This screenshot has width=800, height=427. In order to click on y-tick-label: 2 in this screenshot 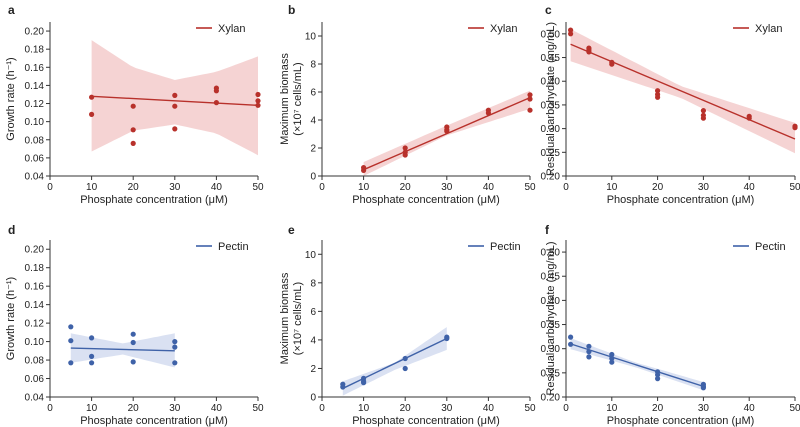, I will do `click(313, 149)`.